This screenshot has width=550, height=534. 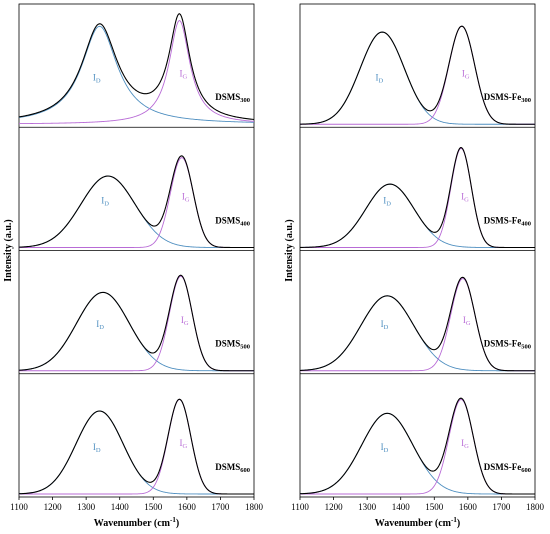 What do you see at coordinates (232, 345) in the screenshot?
I see `sample-label: DSMS500` at bounding box center [232, 345].